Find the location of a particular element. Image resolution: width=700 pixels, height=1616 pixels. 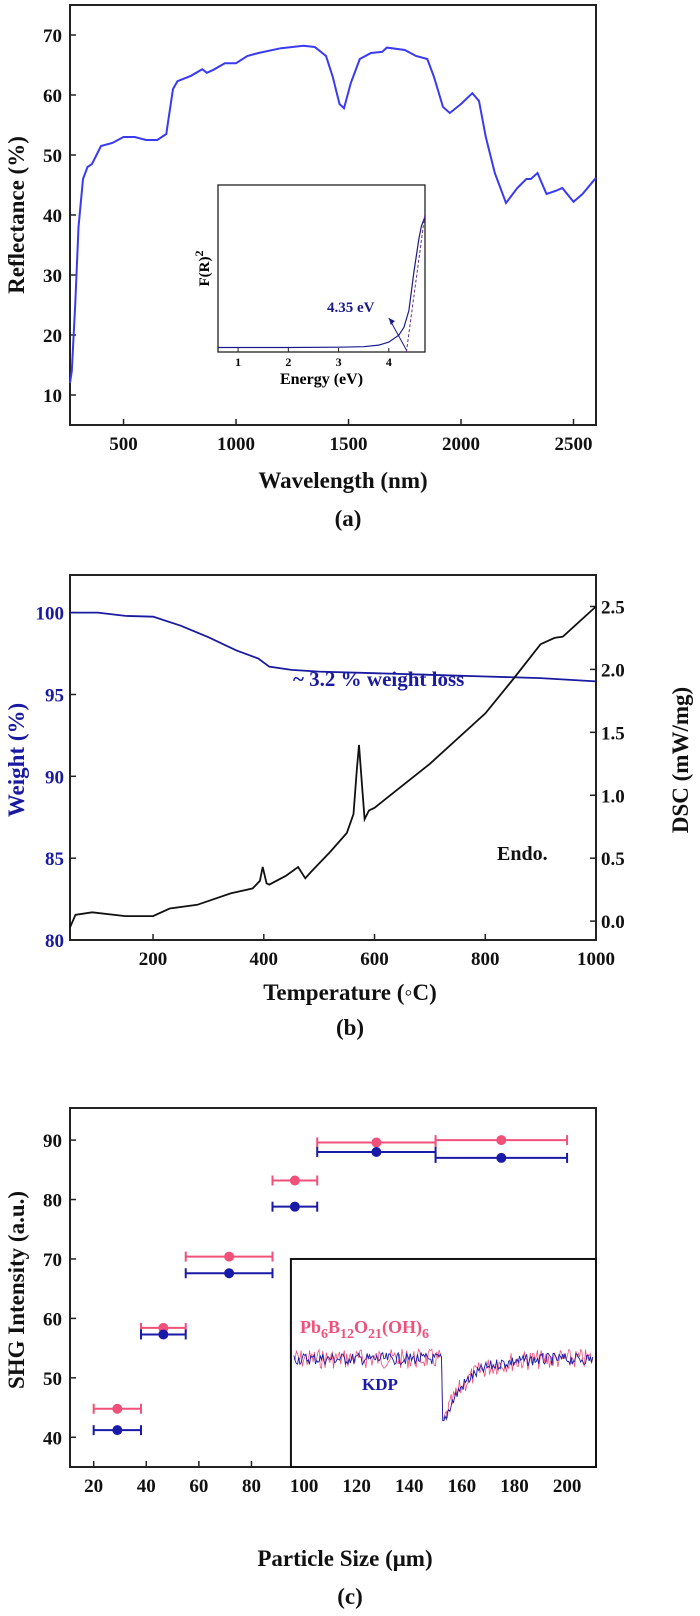

y-tick-label-a: 10 is located at coordinates (52, 396).